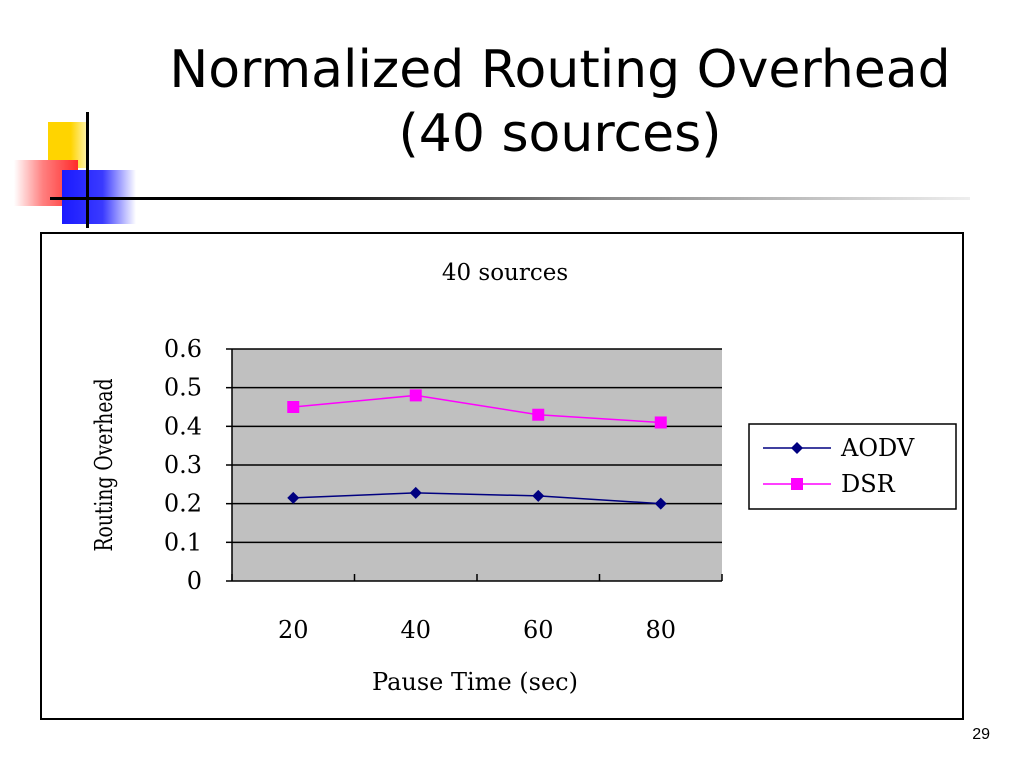  Describe the element at coordinates (183, 542) in the screenshot. I see `y-tick-label: 0.1` at that location.